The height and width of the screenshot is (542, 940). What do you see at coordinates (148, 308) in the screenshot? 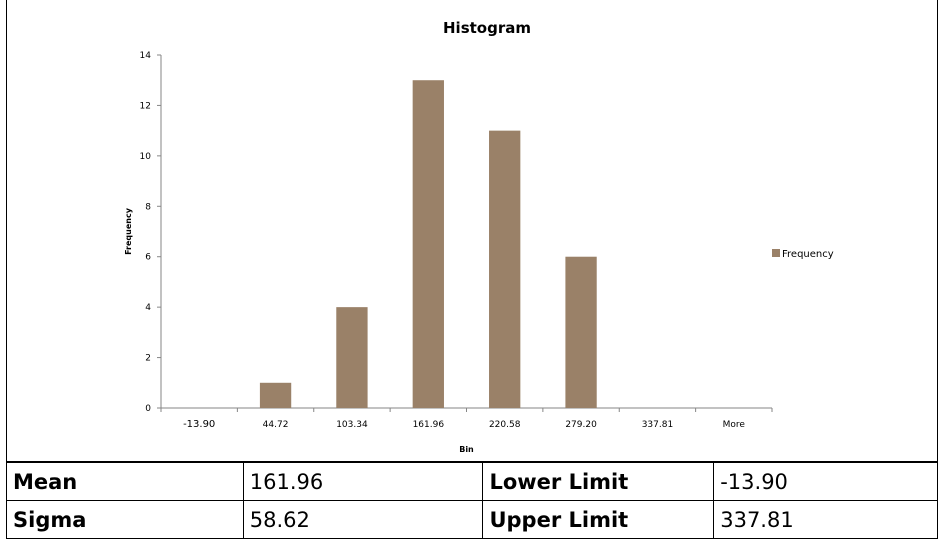
I see `y-tick-label: 4` at bounding box center [148, 308].